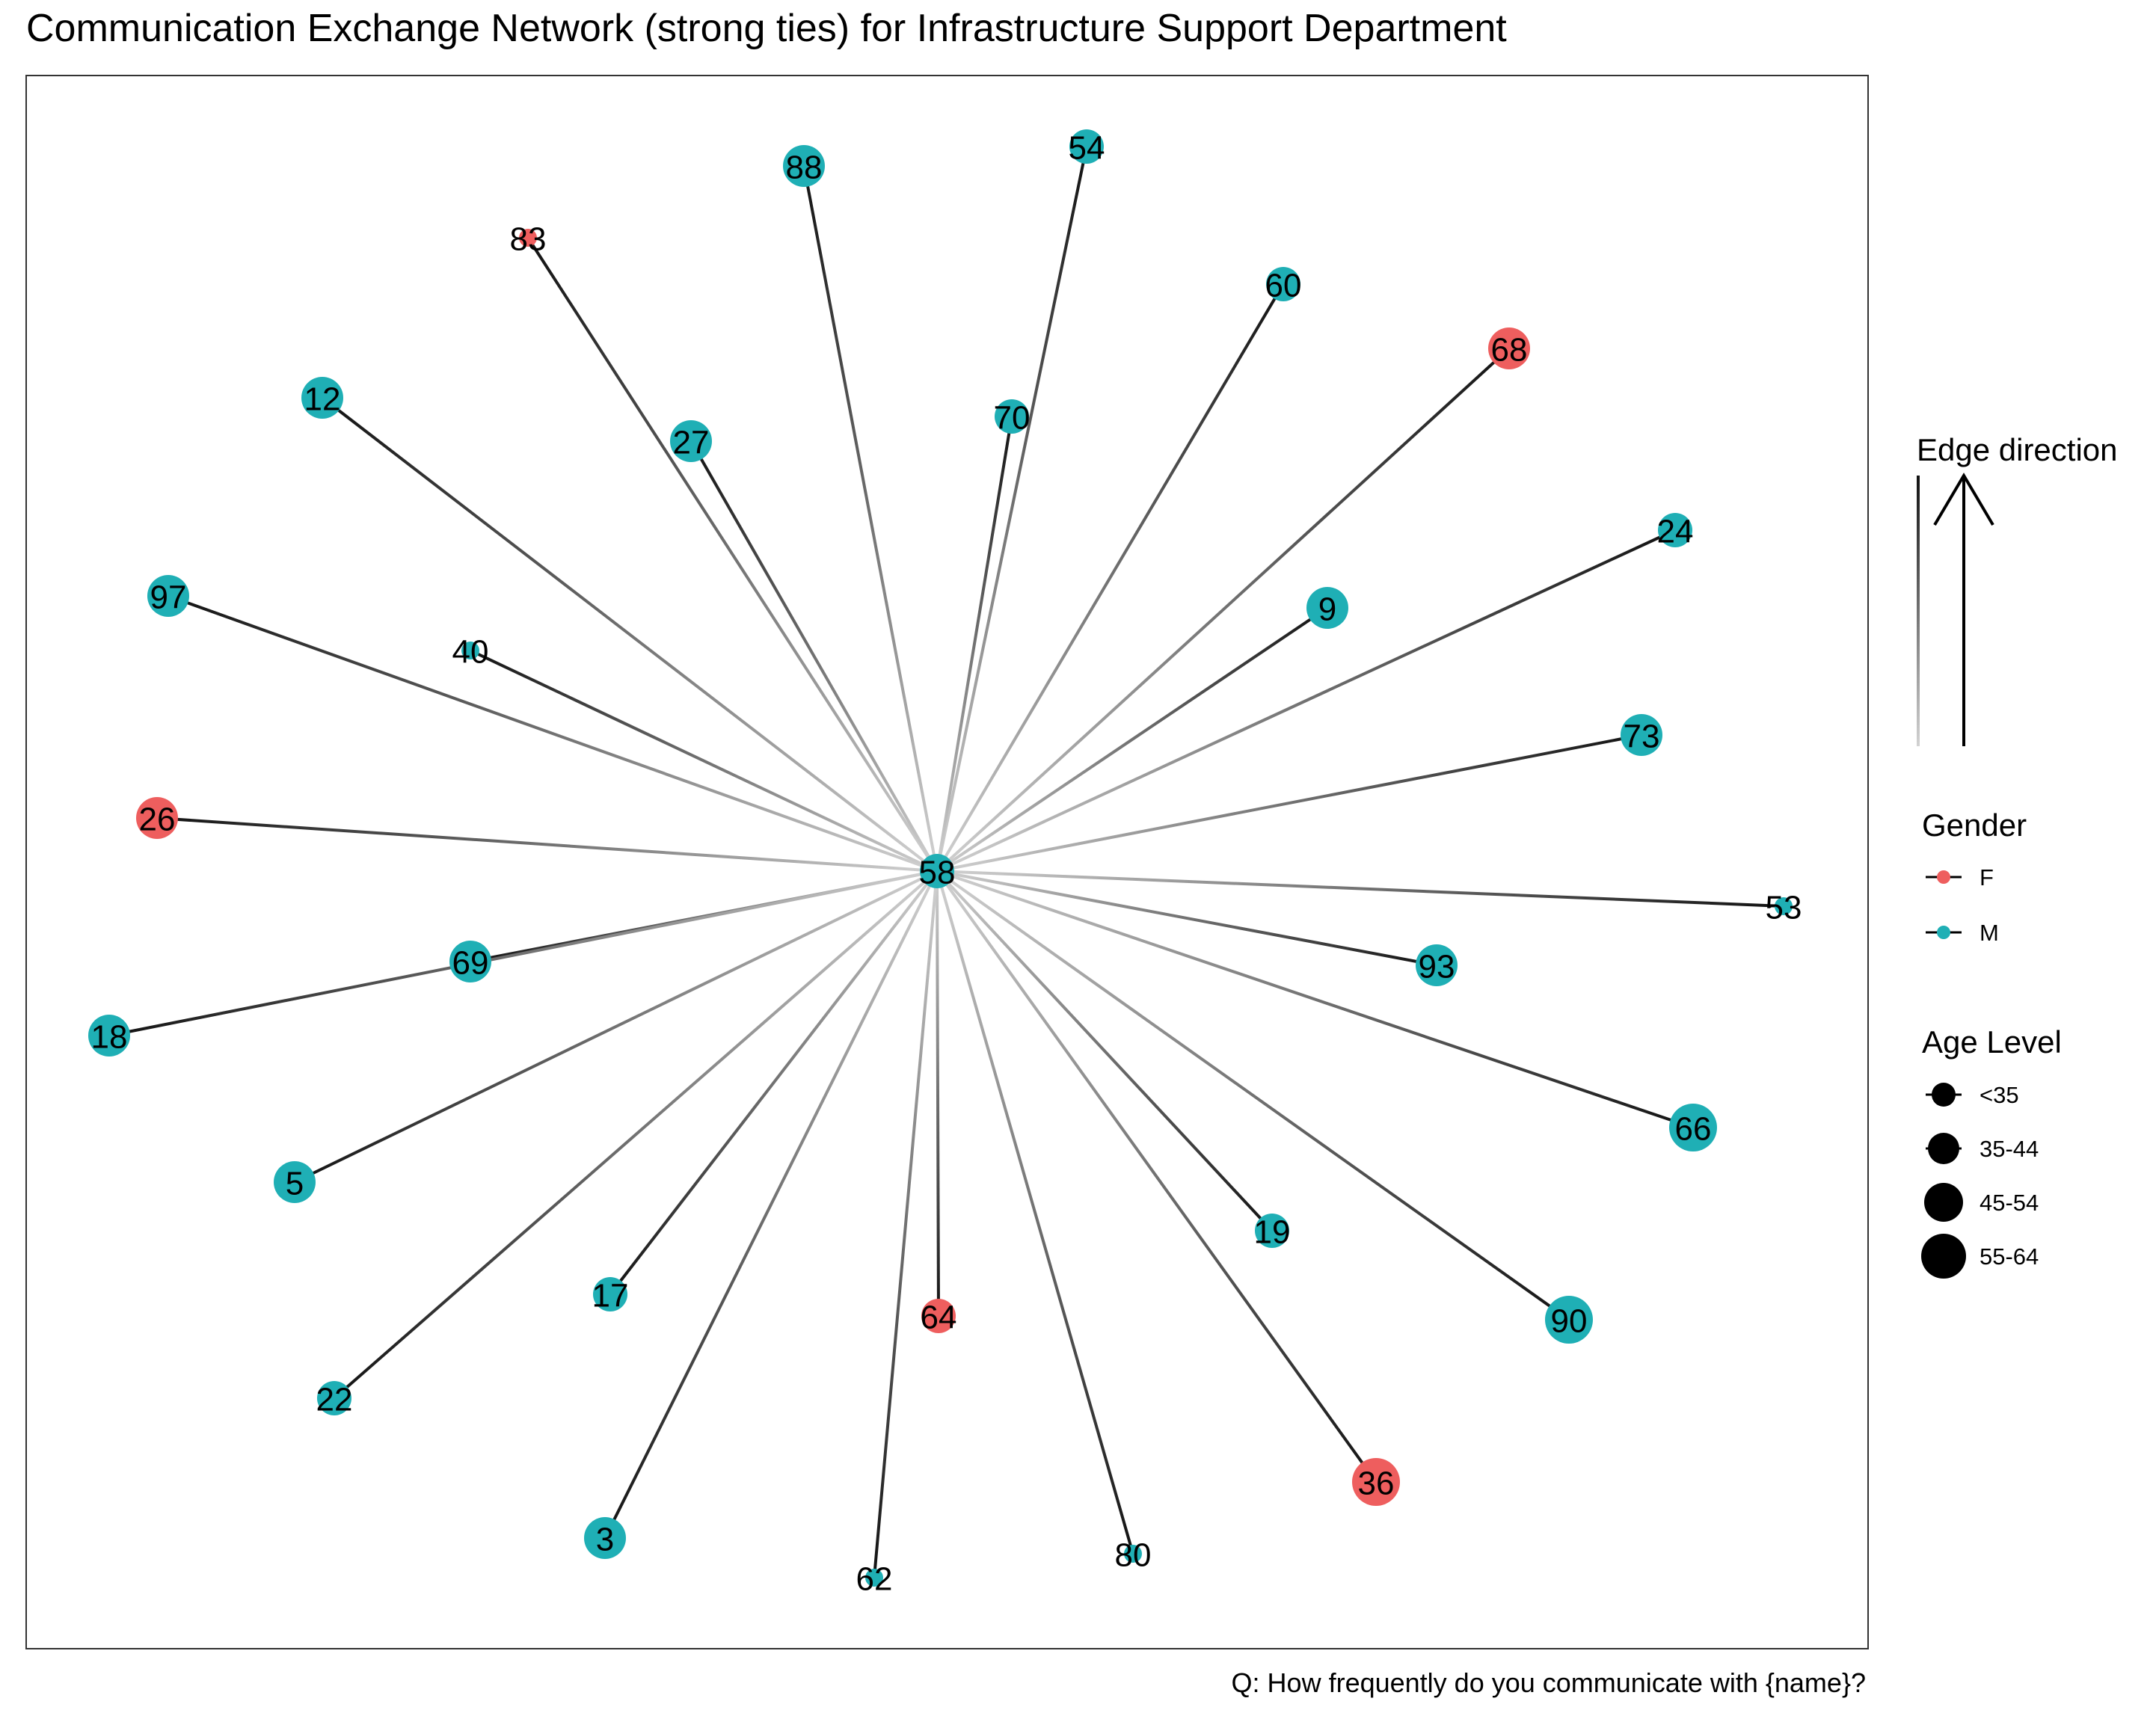 This screenshot has width=2156, height=1713. What do you see at coordinates (1974, 877) in the screenshot?
I see `legend-gender: Gender F M` at bounding box center [1974, 877].